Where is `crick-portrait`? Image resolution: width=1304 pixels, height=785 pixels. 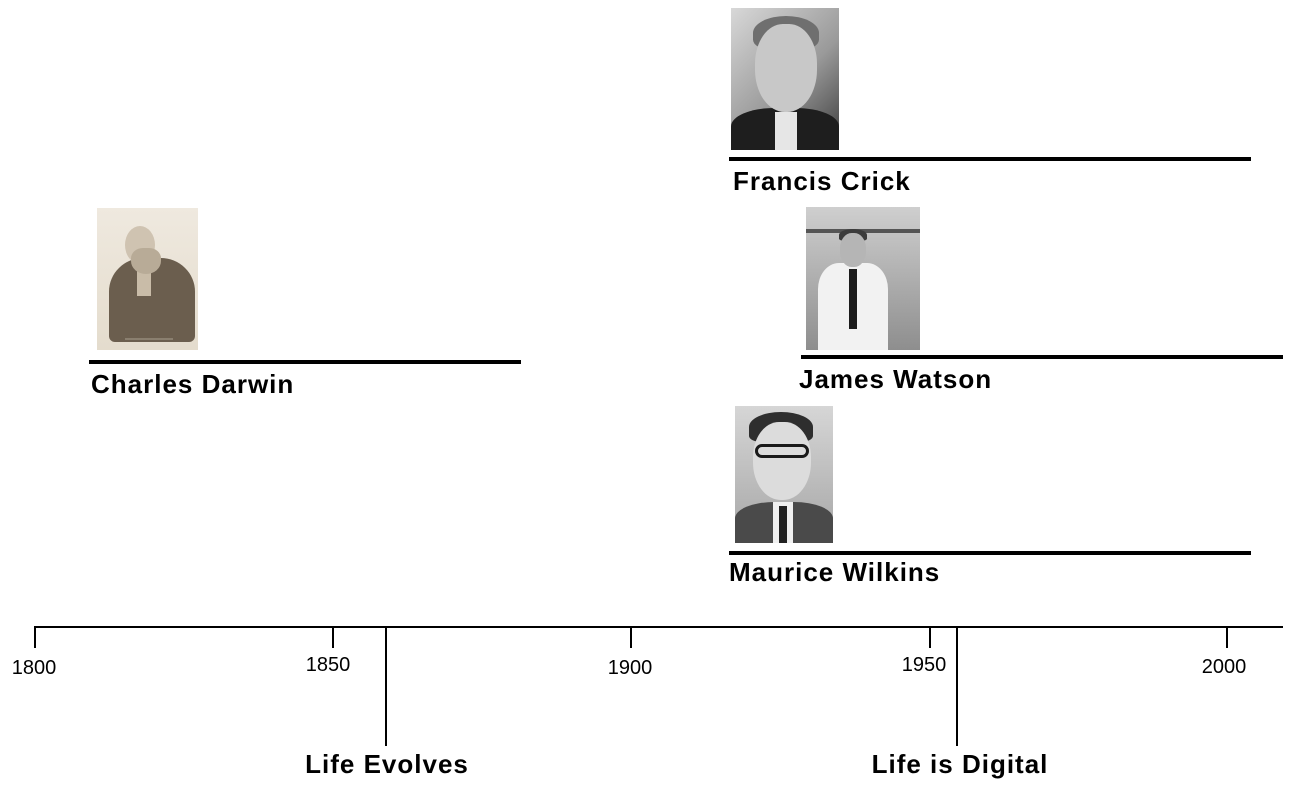 crick-portrait is located at coordinates (785, 79).